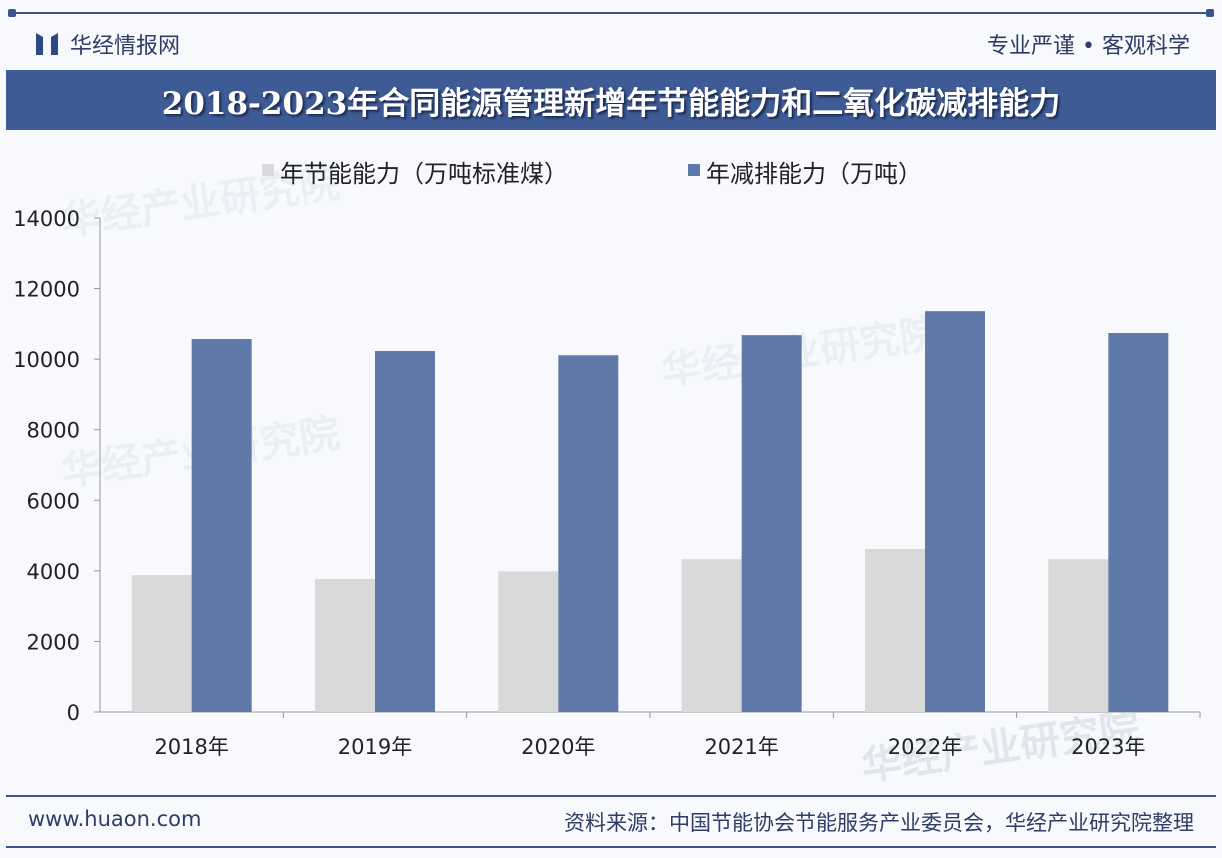  I want to click on slogan: 专业严谨 • 客观科学, so click(1088, 46).